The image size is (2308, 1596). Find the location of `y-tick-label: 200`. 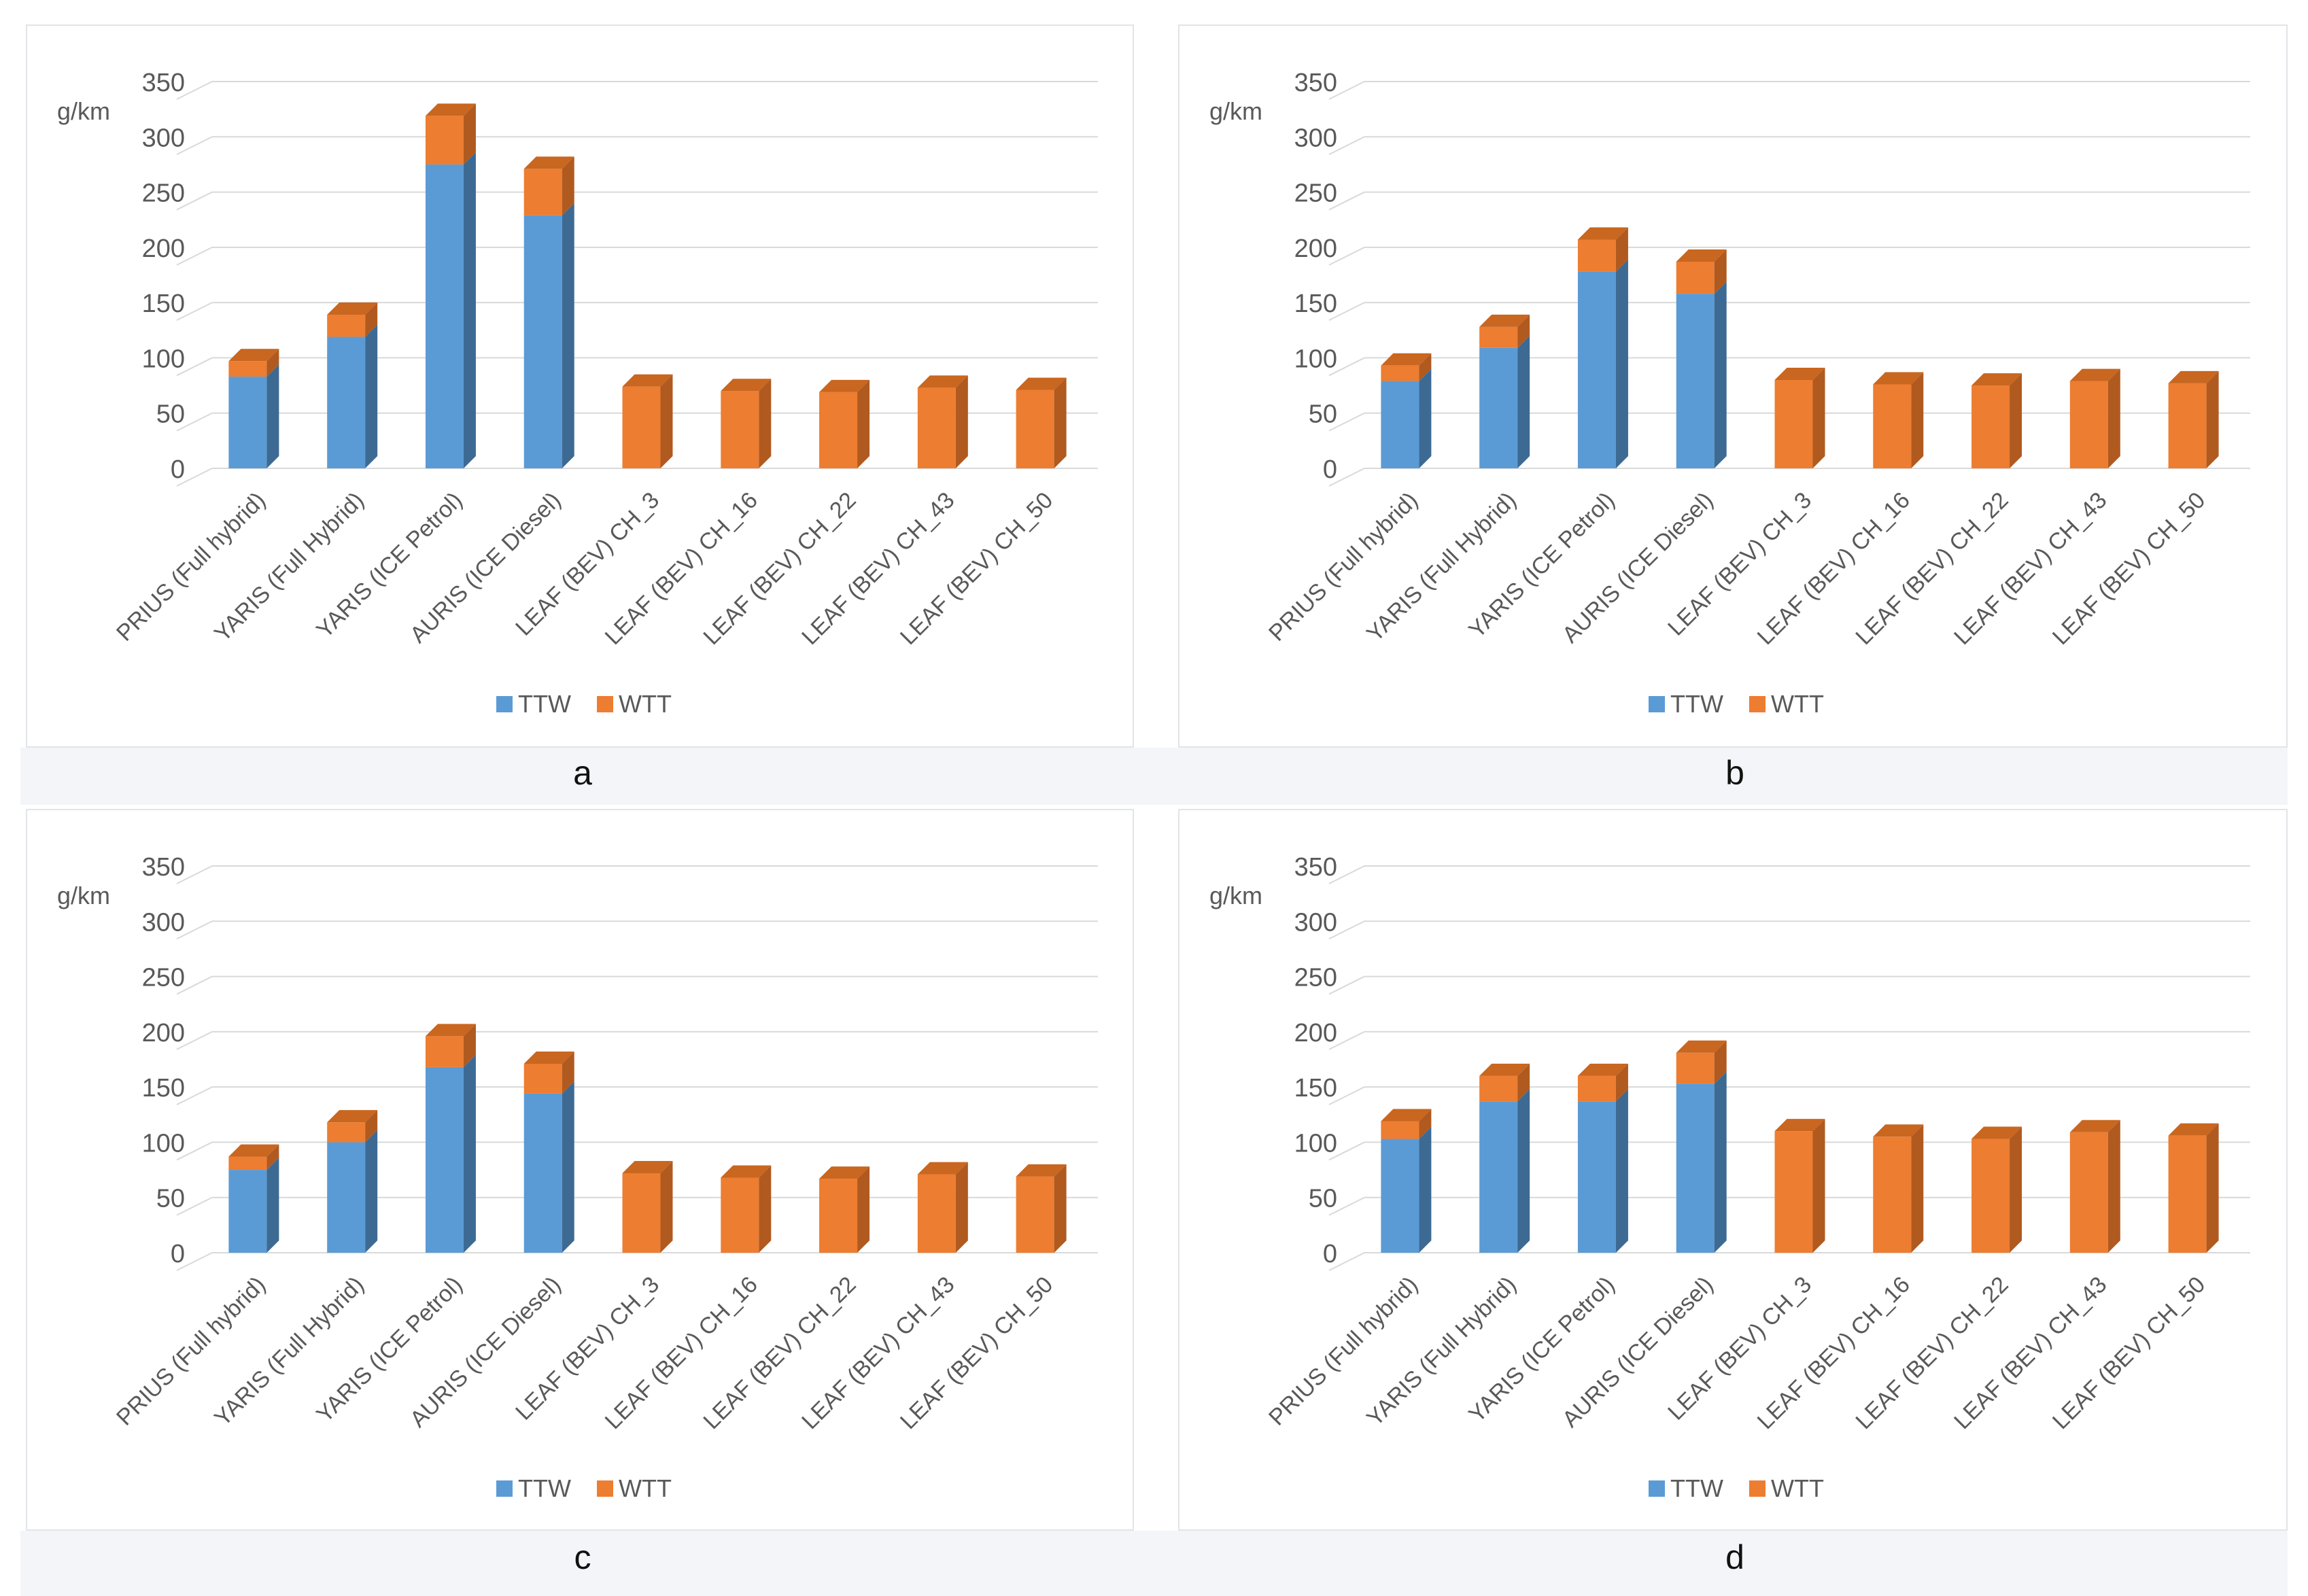

y-tick-label: 200 is located at coordinates (163, 249).